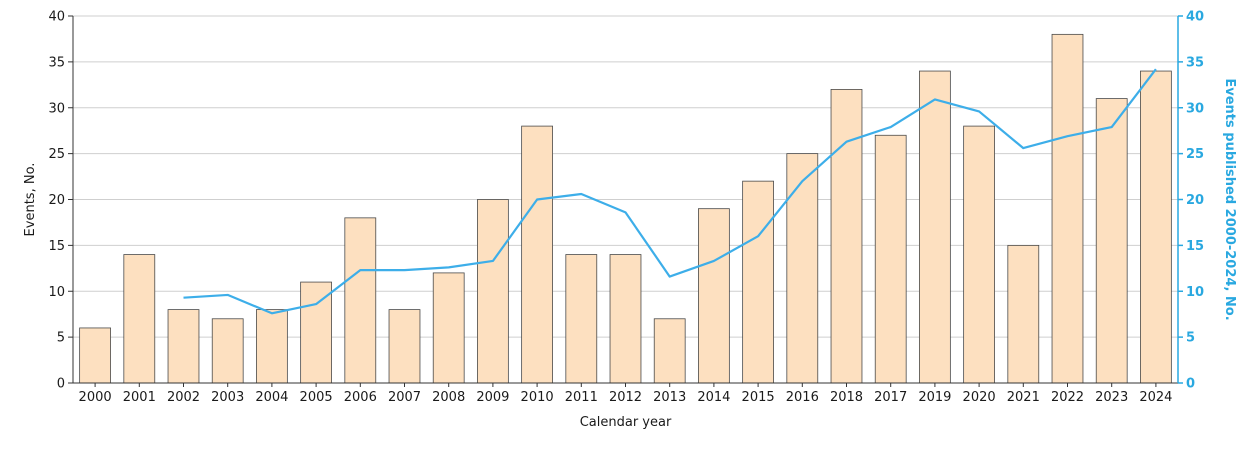  I want to click on x-tick-label: 2014, so click(713, 397).